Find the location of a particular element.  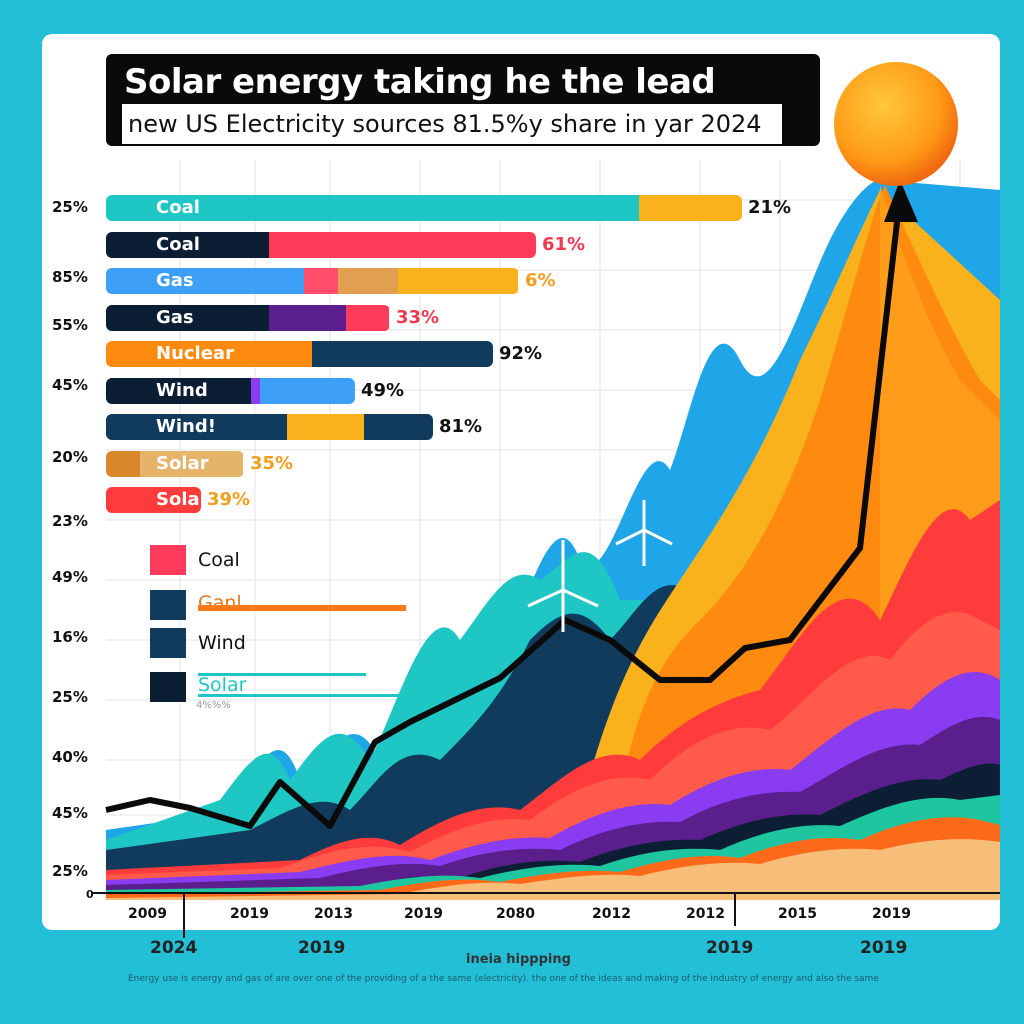

area-sand is located at coordinates (553, 869).